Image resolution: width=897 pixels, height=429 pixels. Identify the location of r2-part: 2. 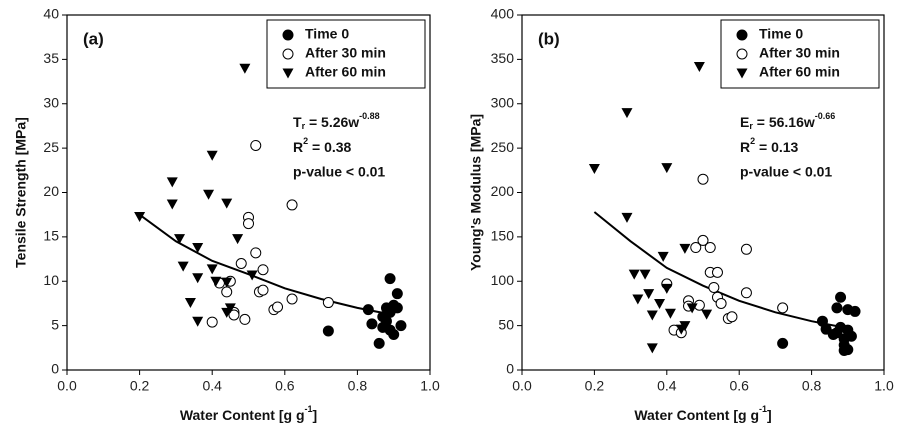
(752, 141).